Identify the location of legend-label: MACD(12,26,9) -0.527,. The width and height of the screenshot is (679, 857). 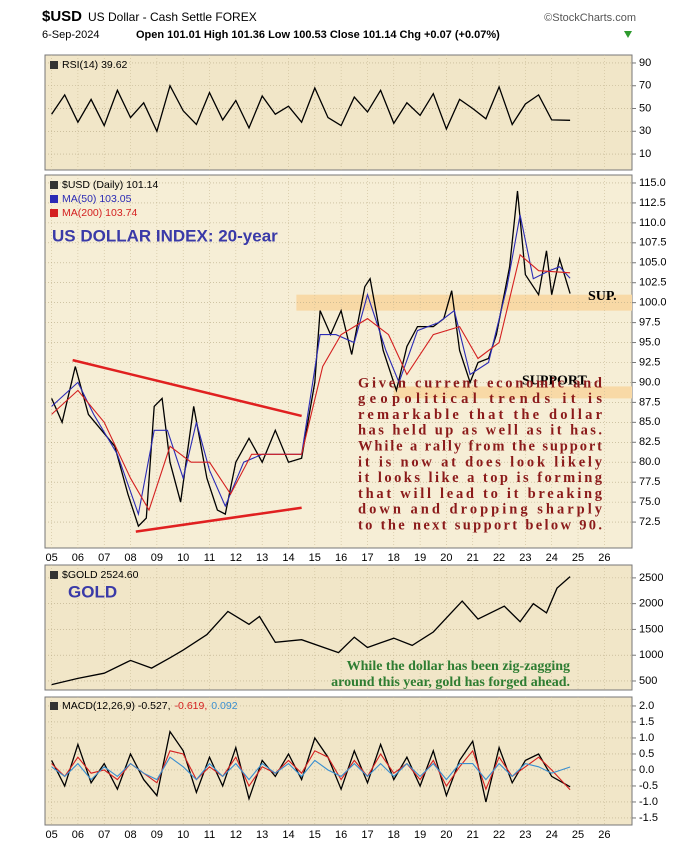
(116, 706).